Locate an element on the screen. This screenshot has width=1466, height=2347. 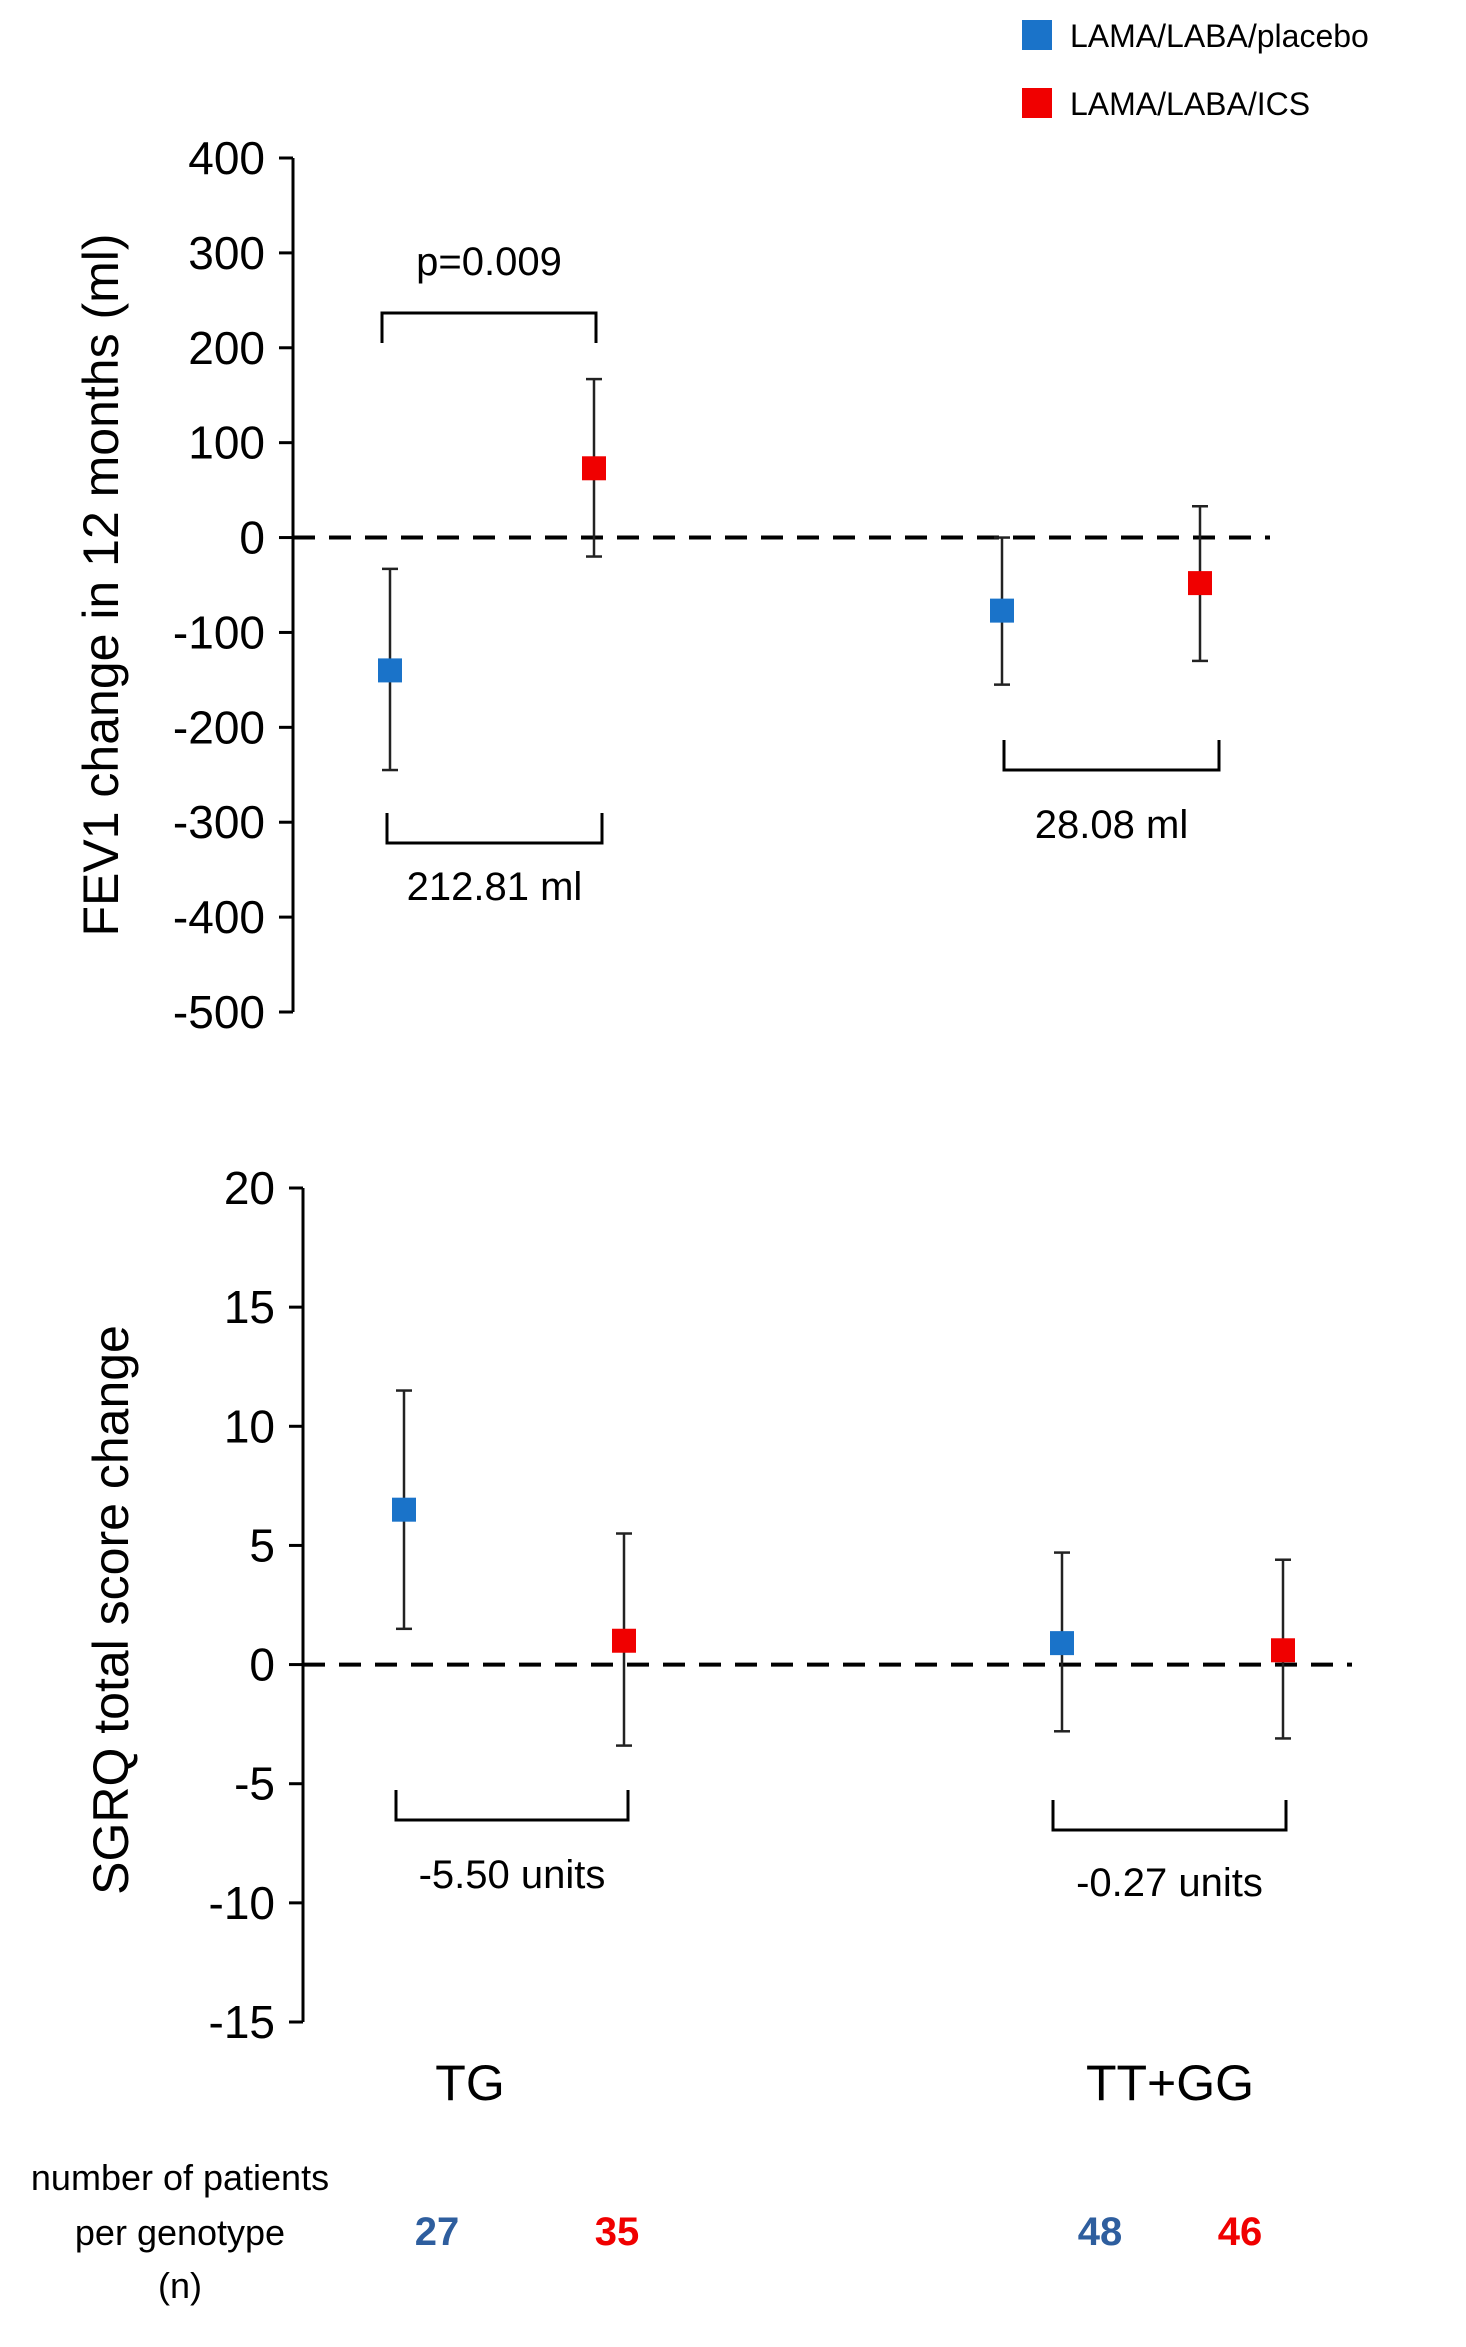
patients-per-genotype-label: number of patients is located at coordinates (180, 2177).